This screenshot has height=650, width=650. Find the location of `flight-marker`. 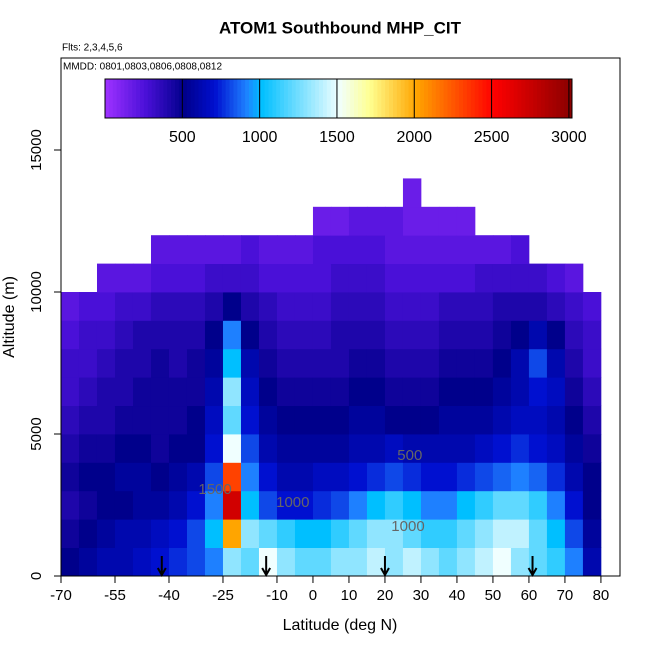

flight-marker is located at coordinates (532, 567).